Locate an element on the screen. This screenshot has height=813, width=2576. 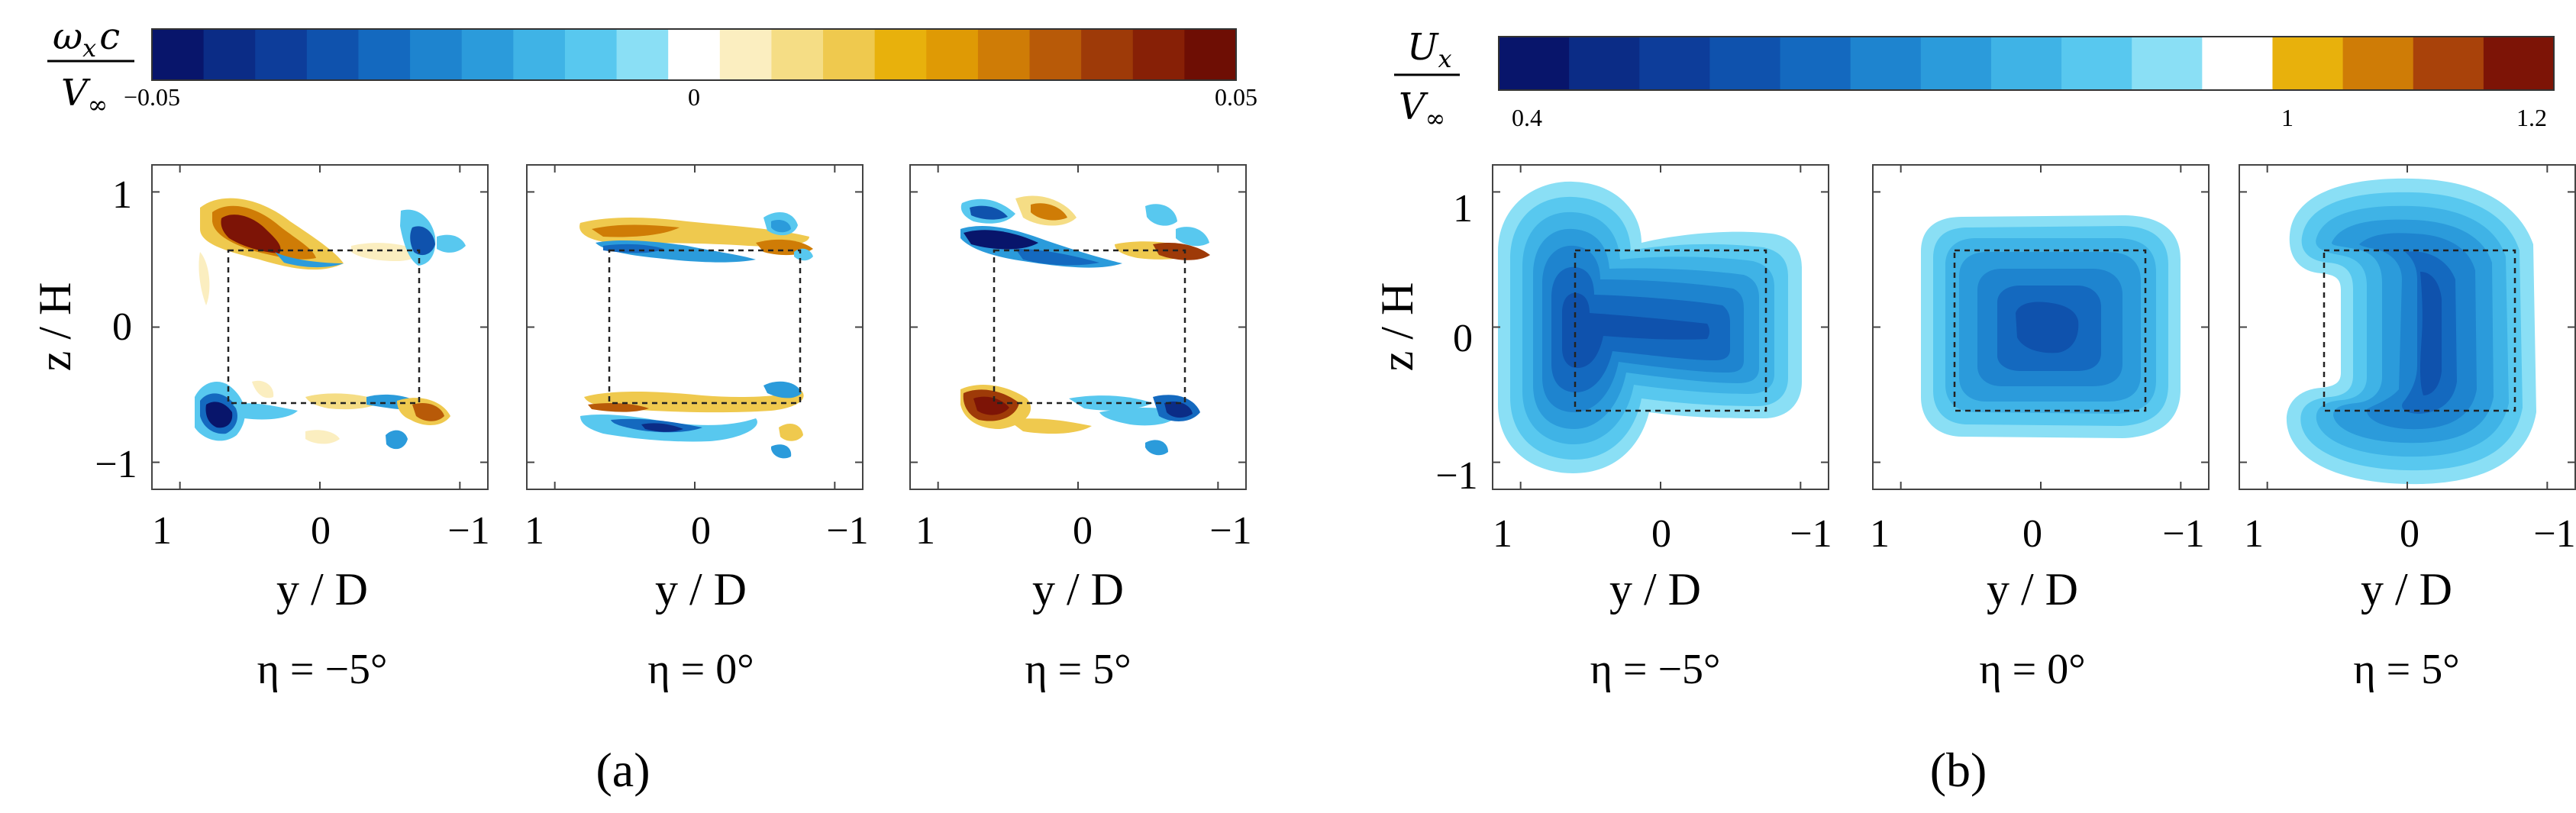
ytick-b-1: 1 is located at coordinates (1463, 209).